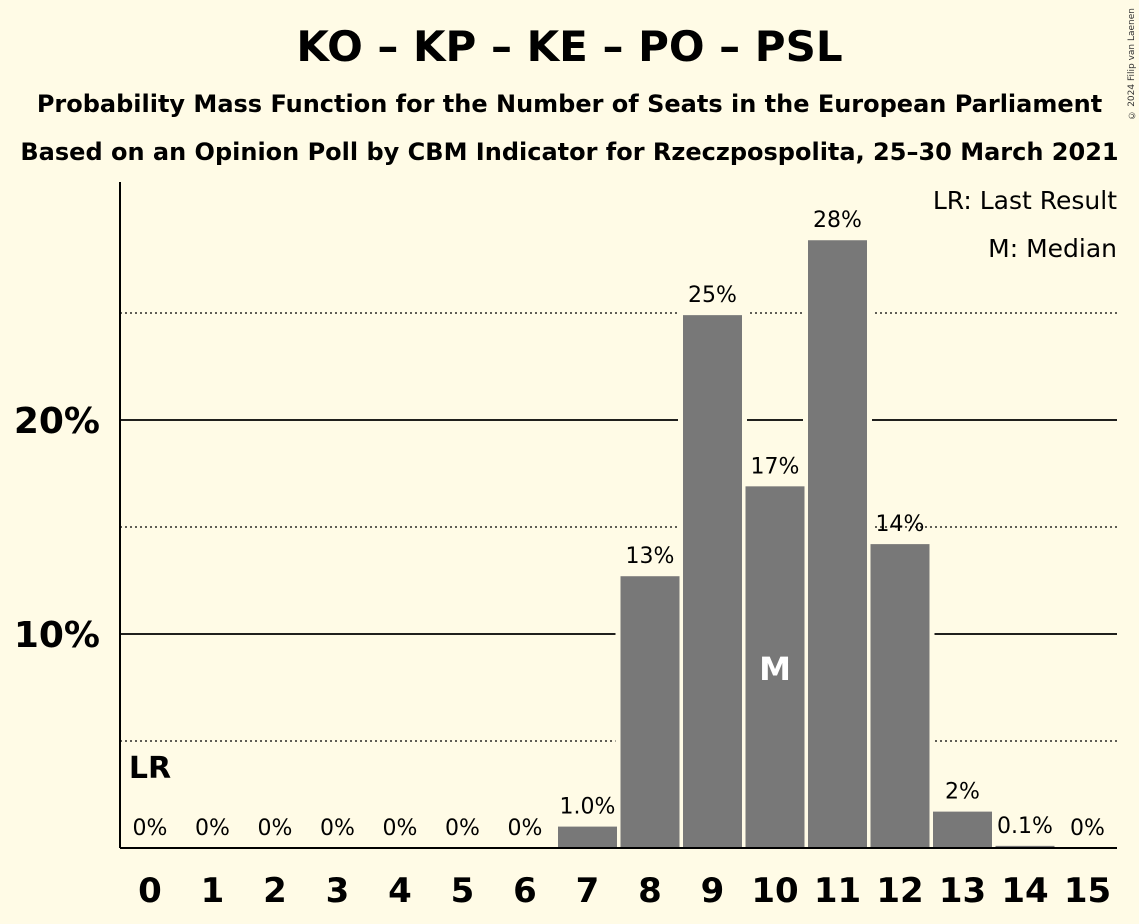  Describe the element at coordinates (588, 891) in the screenshot. I see `x-tick-label: 7` at that location.